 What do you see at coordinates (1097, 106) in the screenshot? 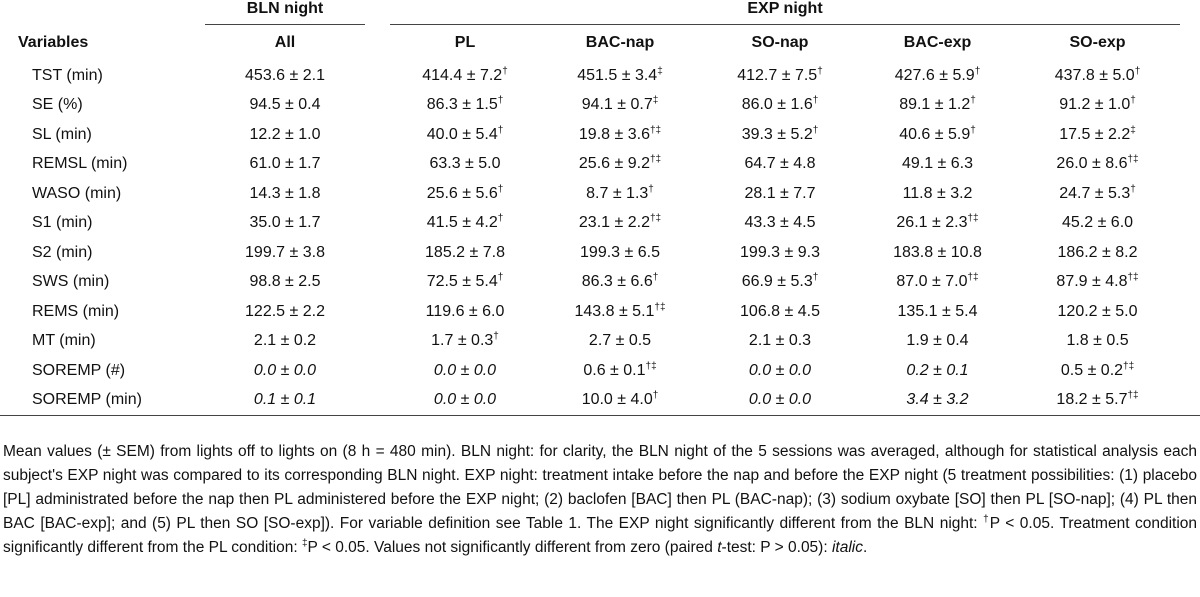
I see `cell: 91.2 ± 1.0†` at bounding box center [1097, 106].